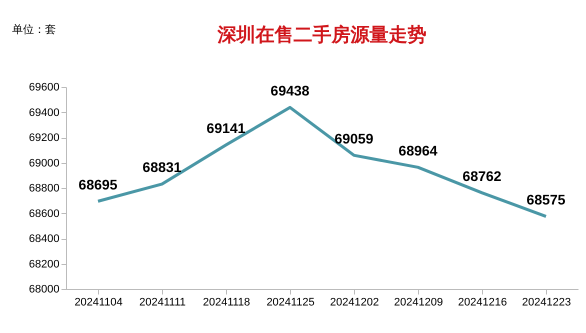  Describe the element at coordinates (354, 138) in the screenshot. I see `data-label: 69059` at that location.